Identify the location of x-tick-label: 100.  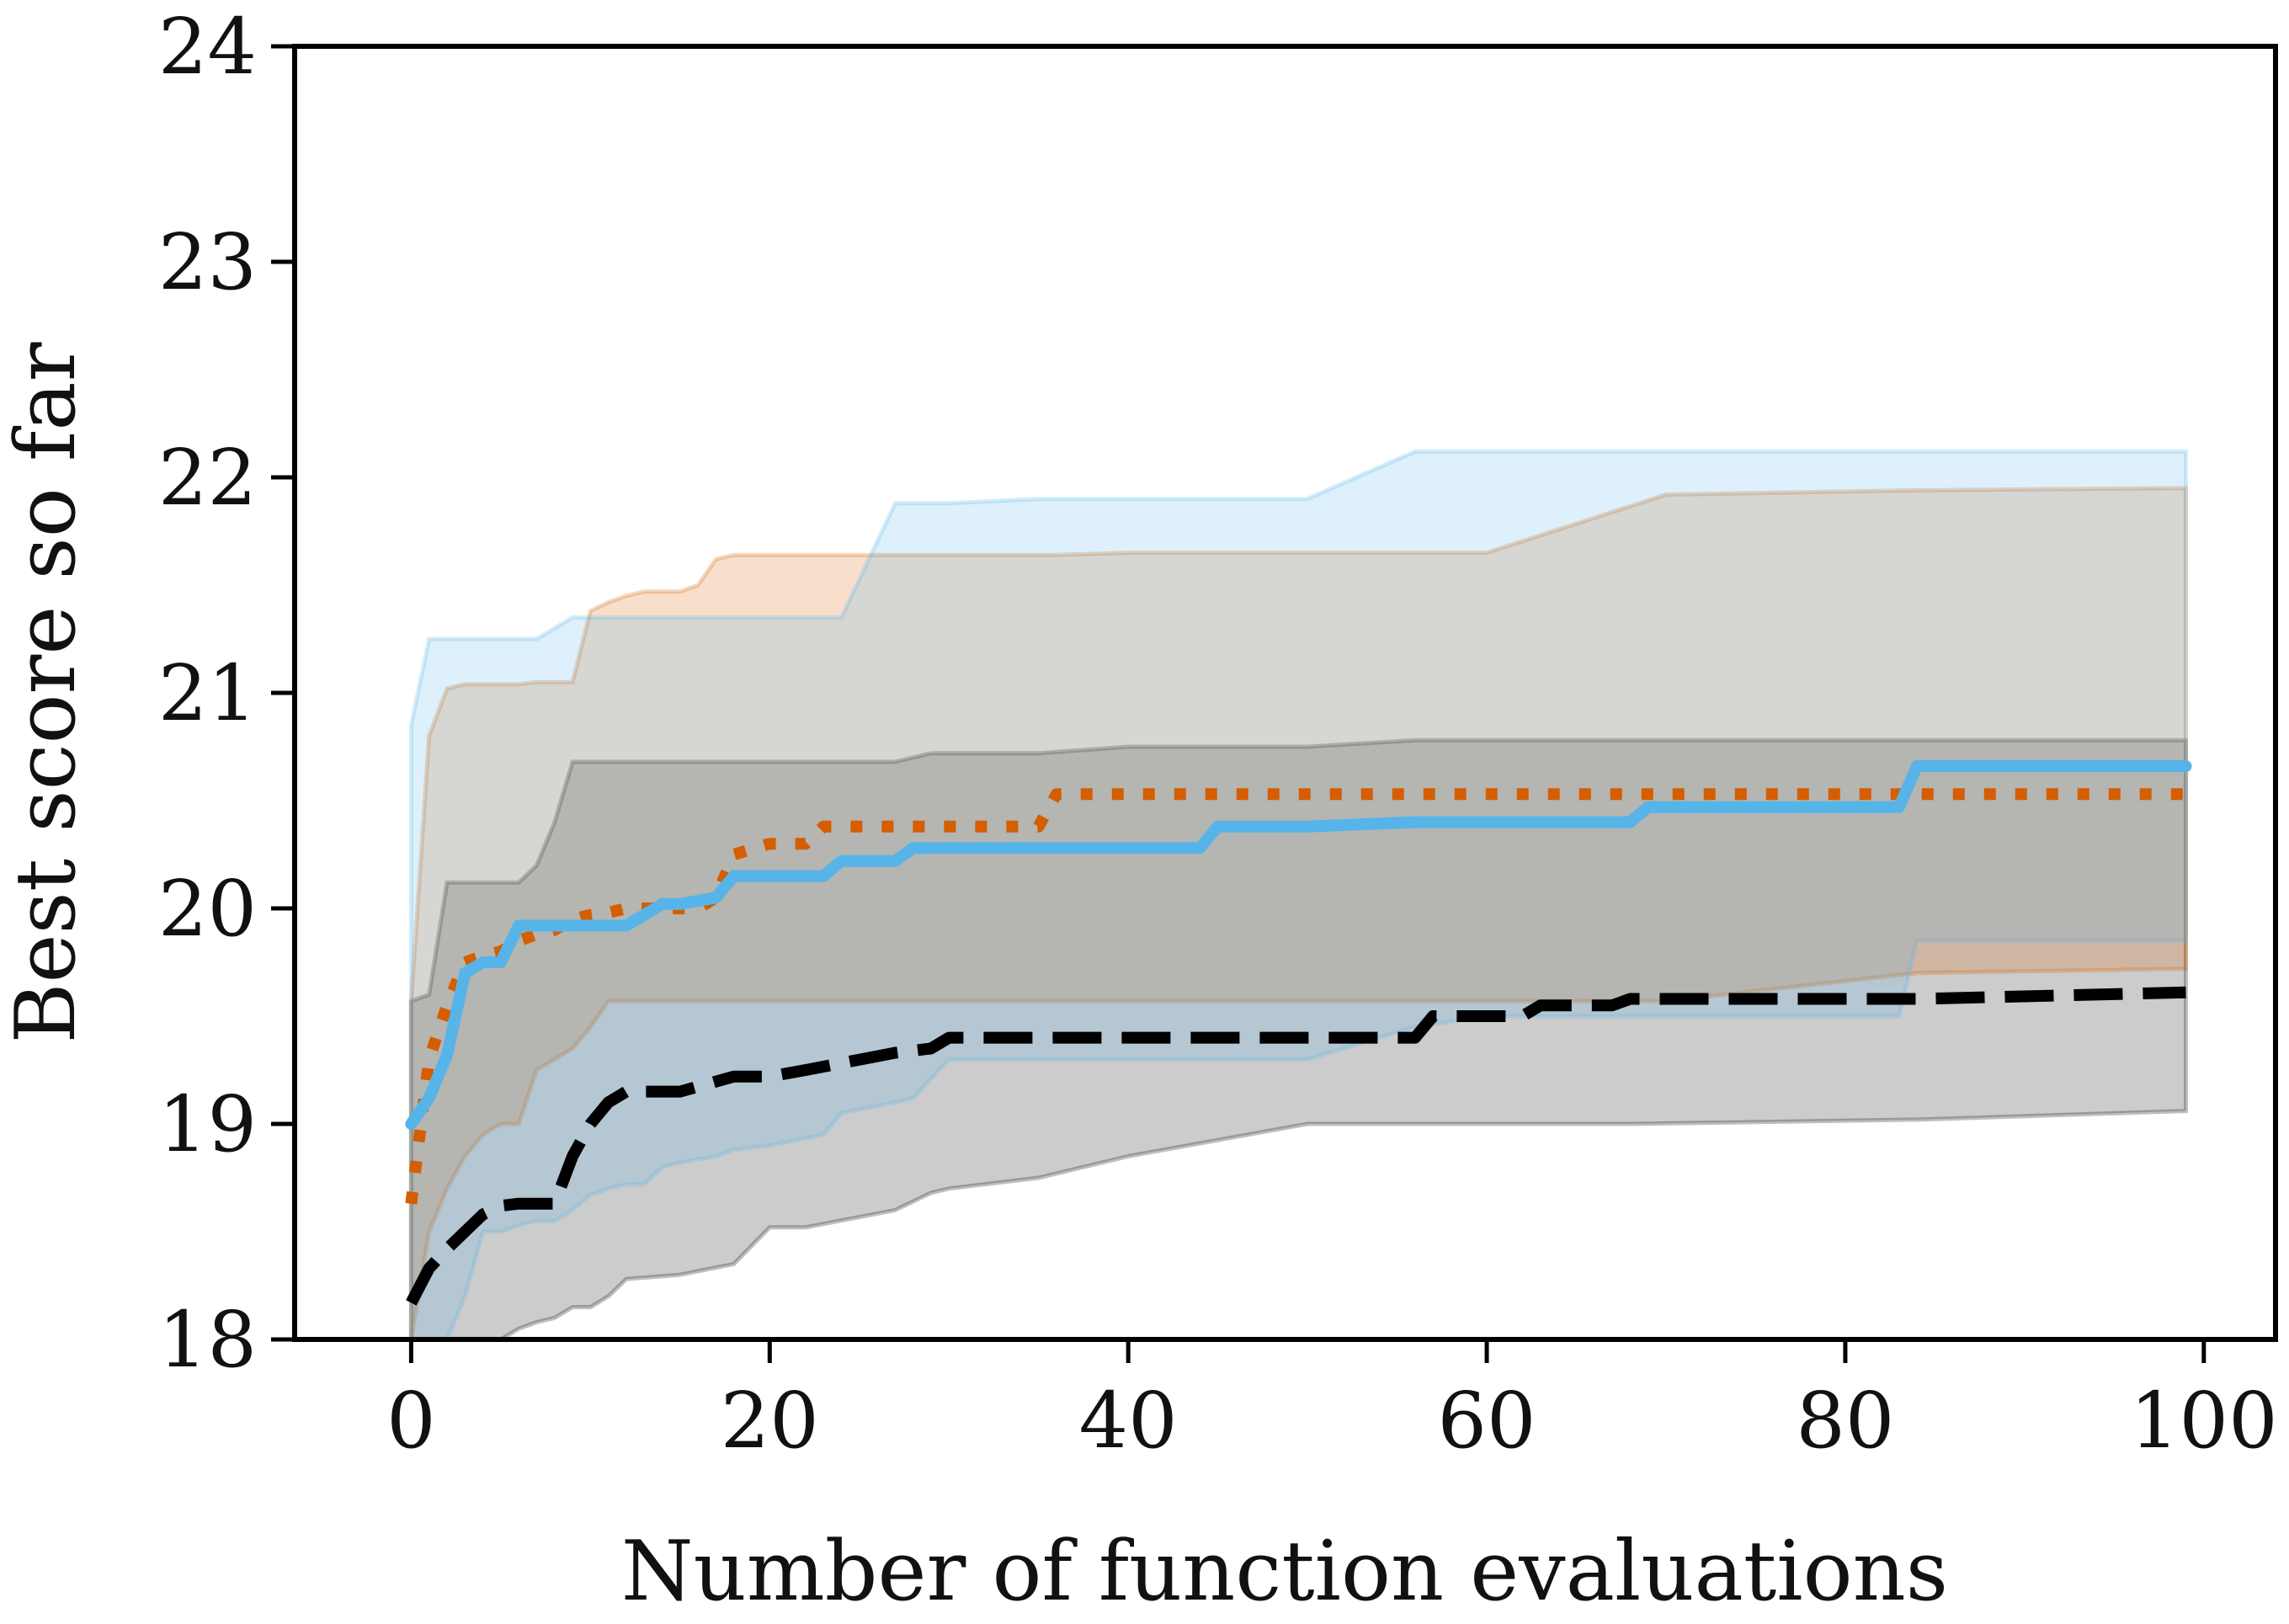
(2204, 1421).